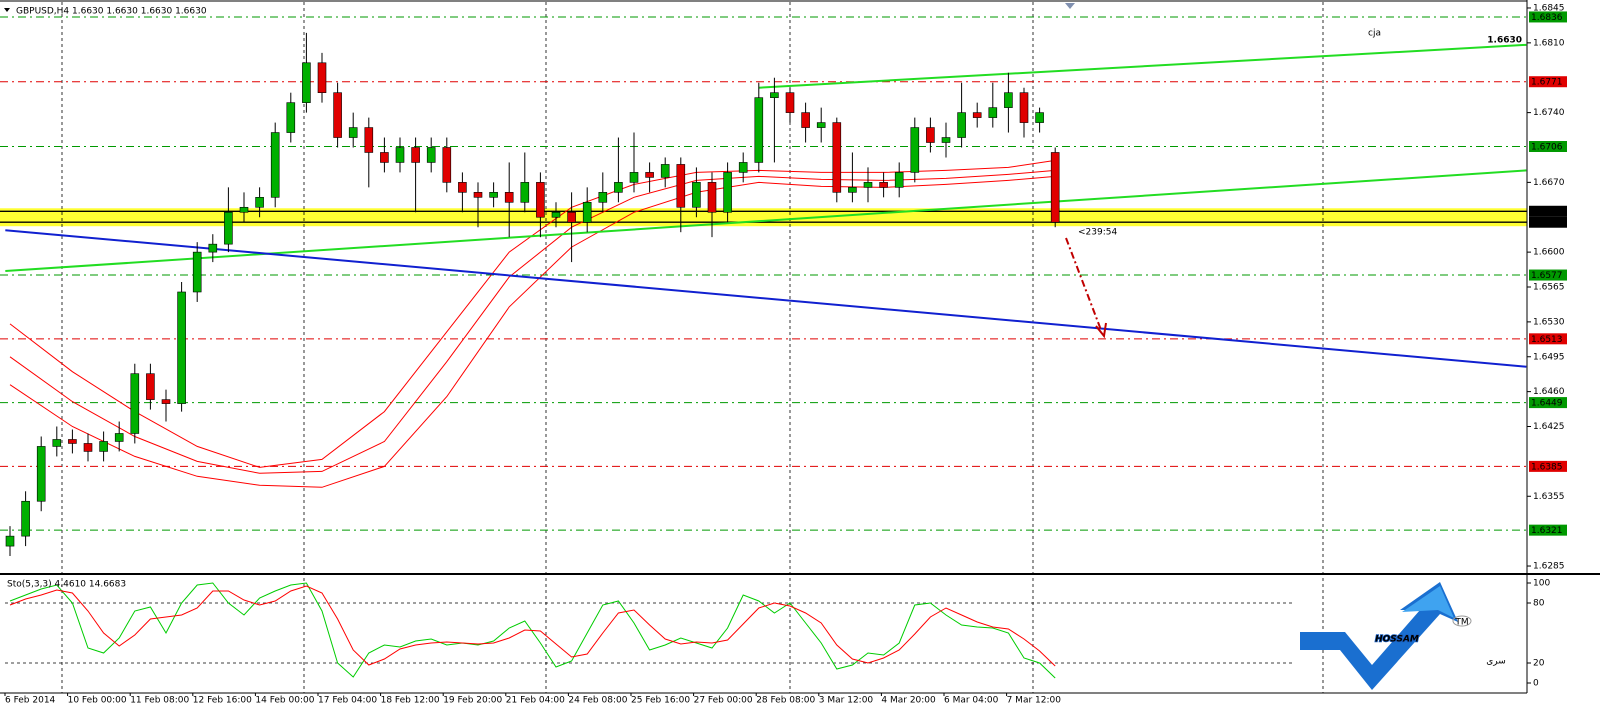 This screenshot has height=723, width=1600. What do you see at coordinates (1549, 8) in the screenshot?
I see `y-tick-label: 1.6845` at bounding box center [1549, 8].